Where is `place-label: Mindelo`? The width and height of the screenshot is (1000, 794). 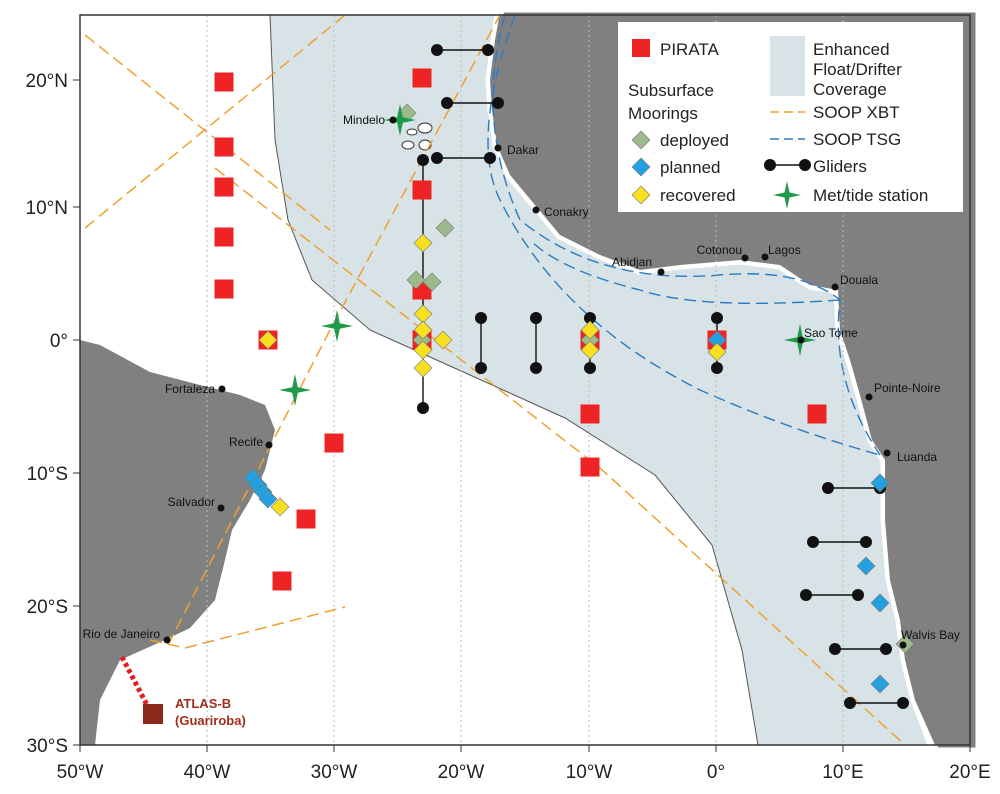 place-label: Mindelo is located at coordinates (364, 120).